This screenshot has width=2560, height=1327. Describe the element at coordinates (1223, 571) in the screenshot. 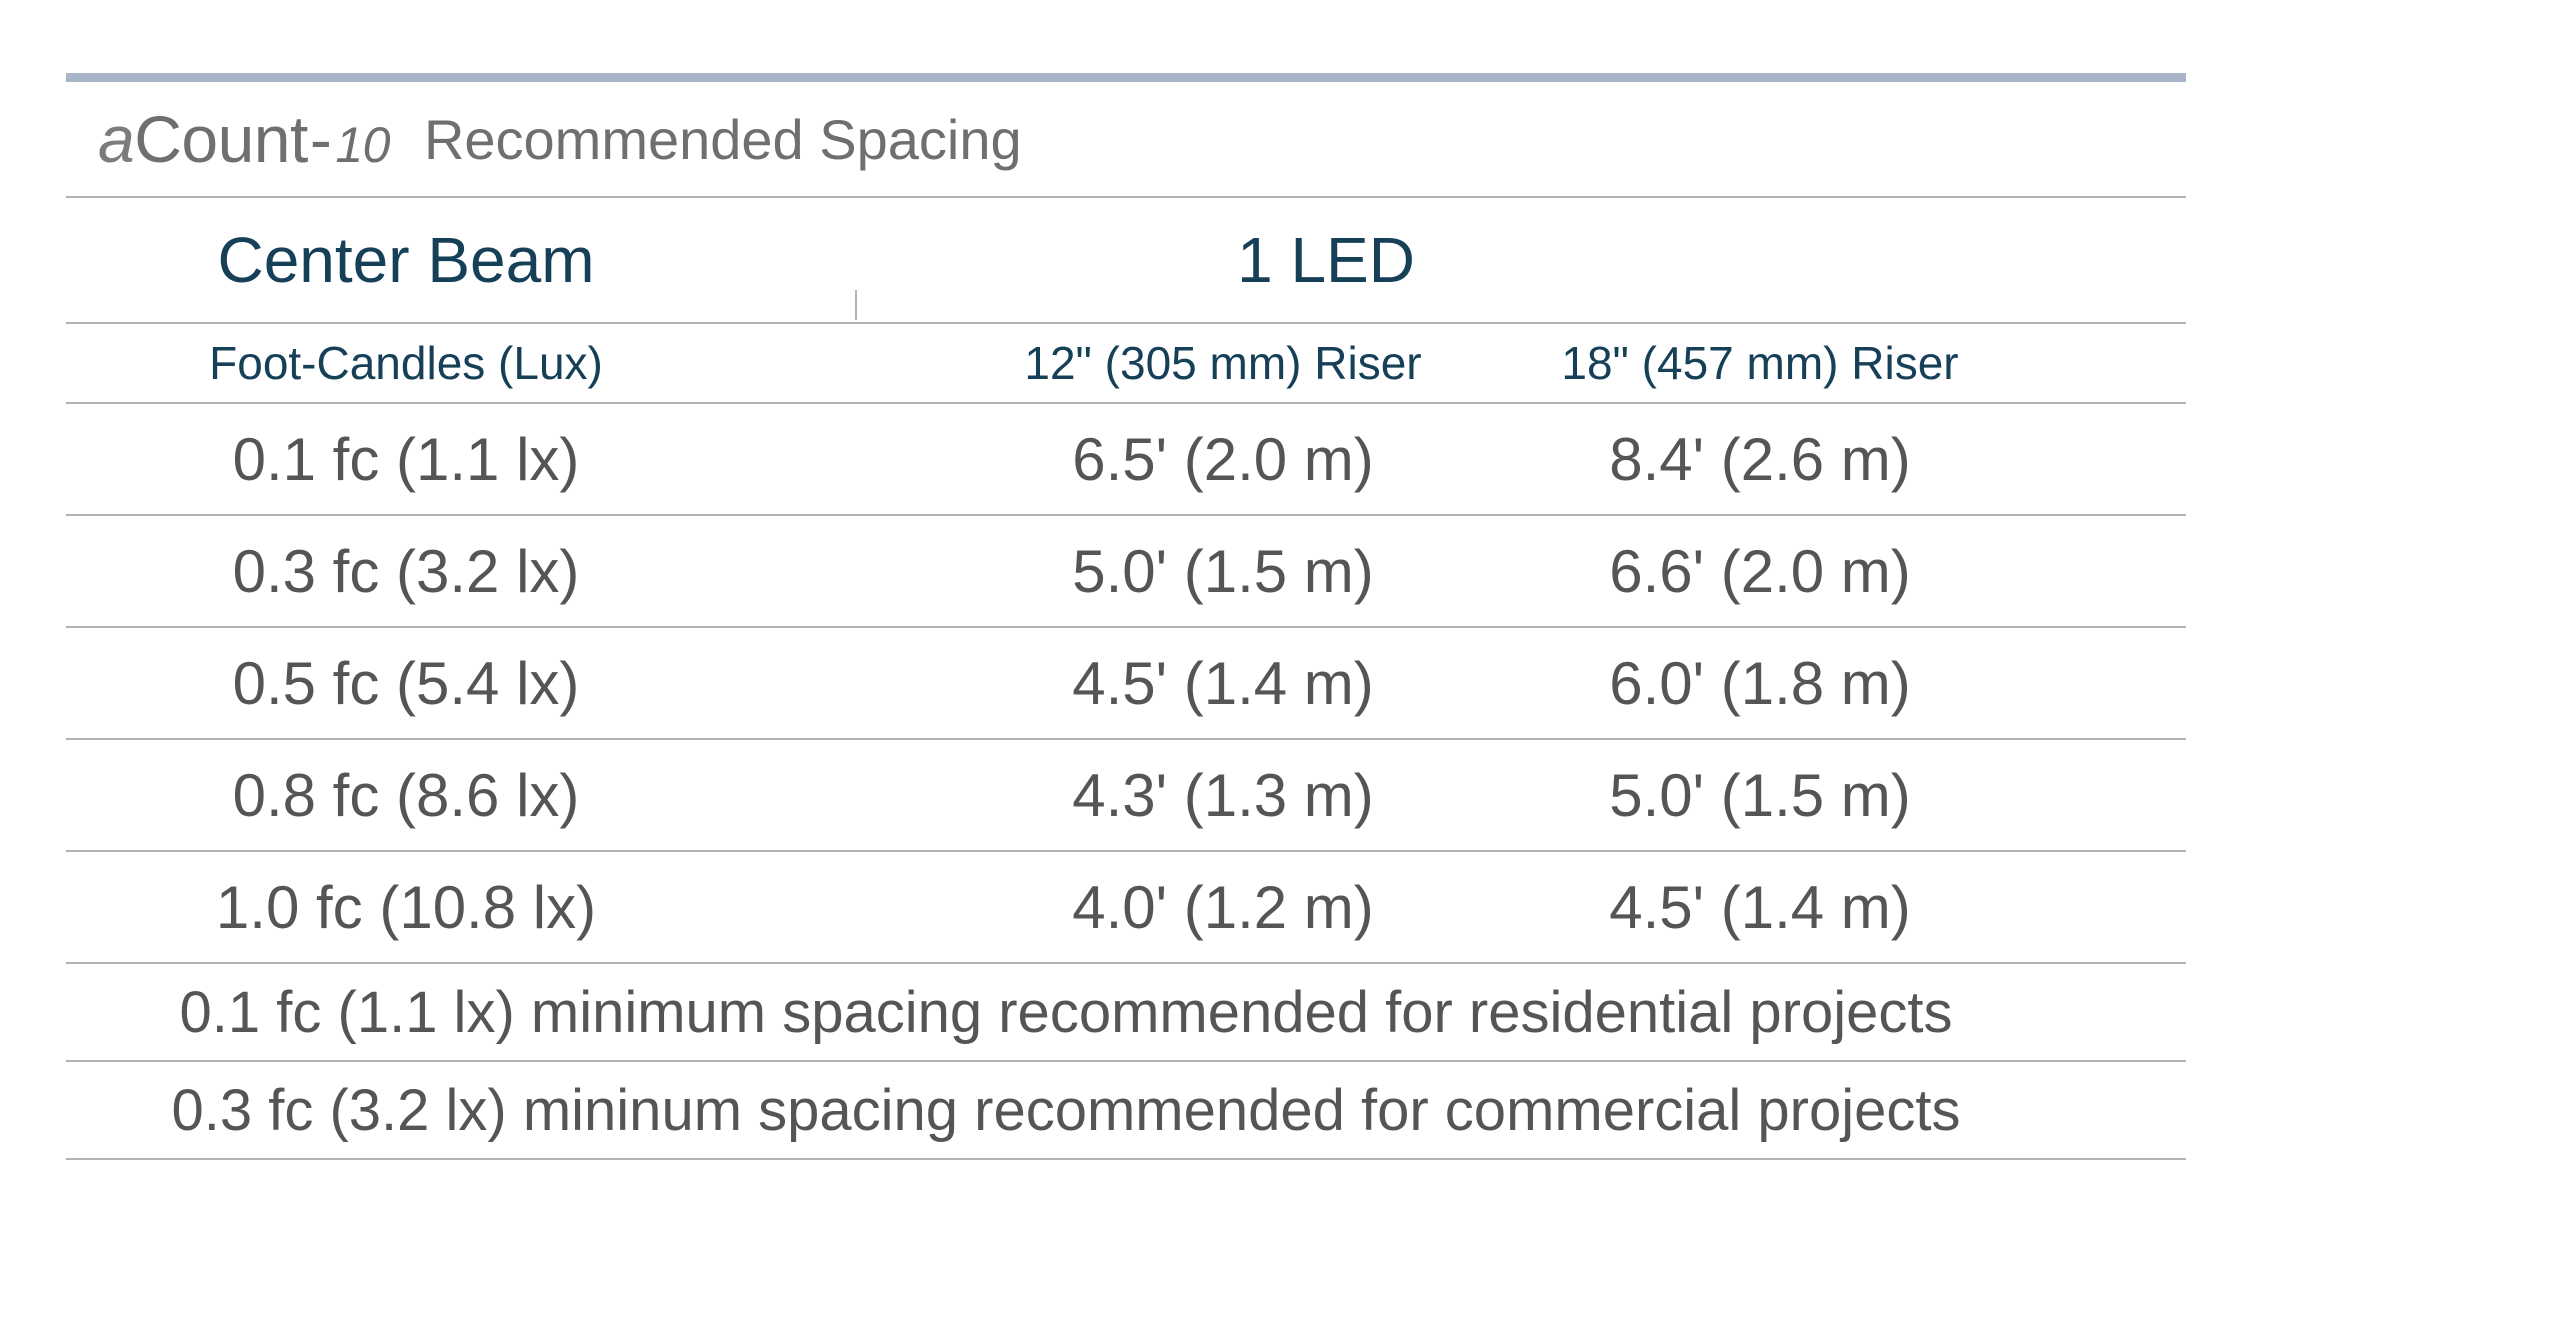

I see `cell-12-riser: 5.0' (1.5 m)` at that location.